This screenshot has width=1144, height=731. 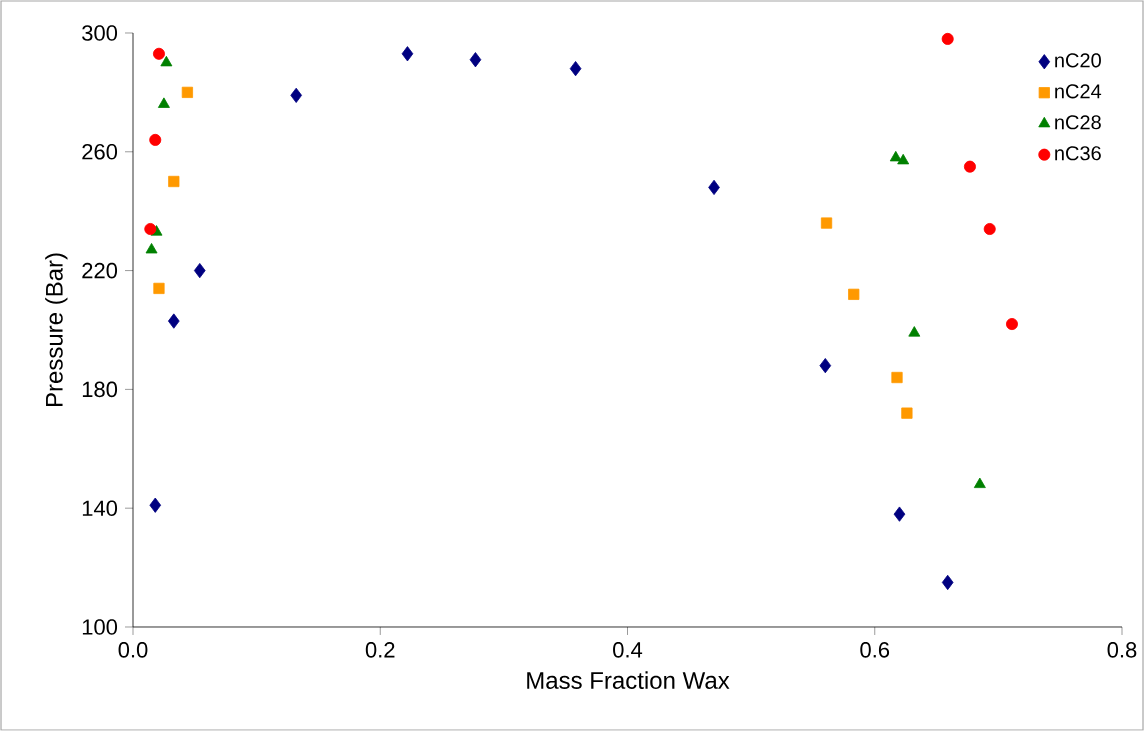 I want to click on legend-label: nC28, so click(x=1078, y=122).